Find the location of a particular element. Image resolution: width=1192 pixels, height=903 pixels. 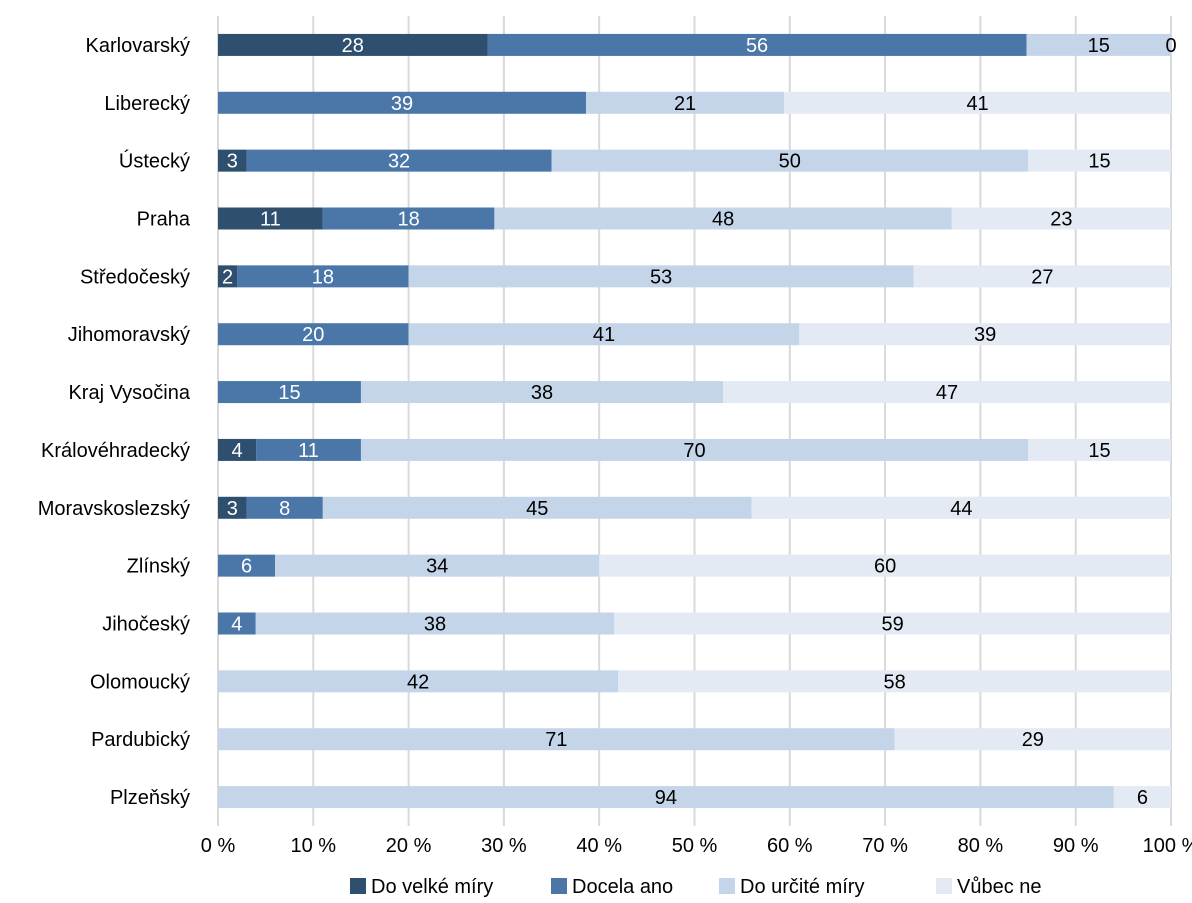

legend-label: Docela ano is located at coordinates (622, 887).